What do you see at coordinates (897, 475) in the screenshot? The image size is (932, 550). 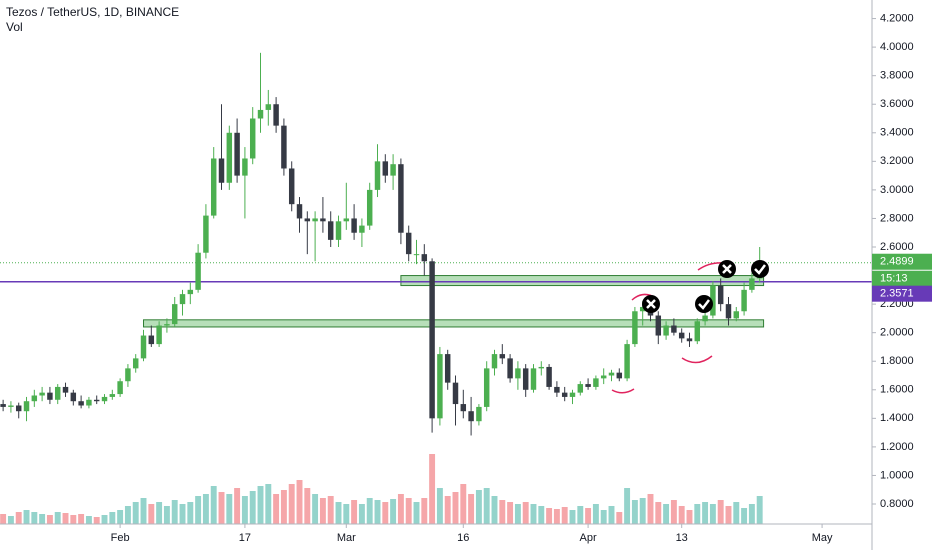 I see `y-tick-label: 1.0000` at bounding box center [897, 475].